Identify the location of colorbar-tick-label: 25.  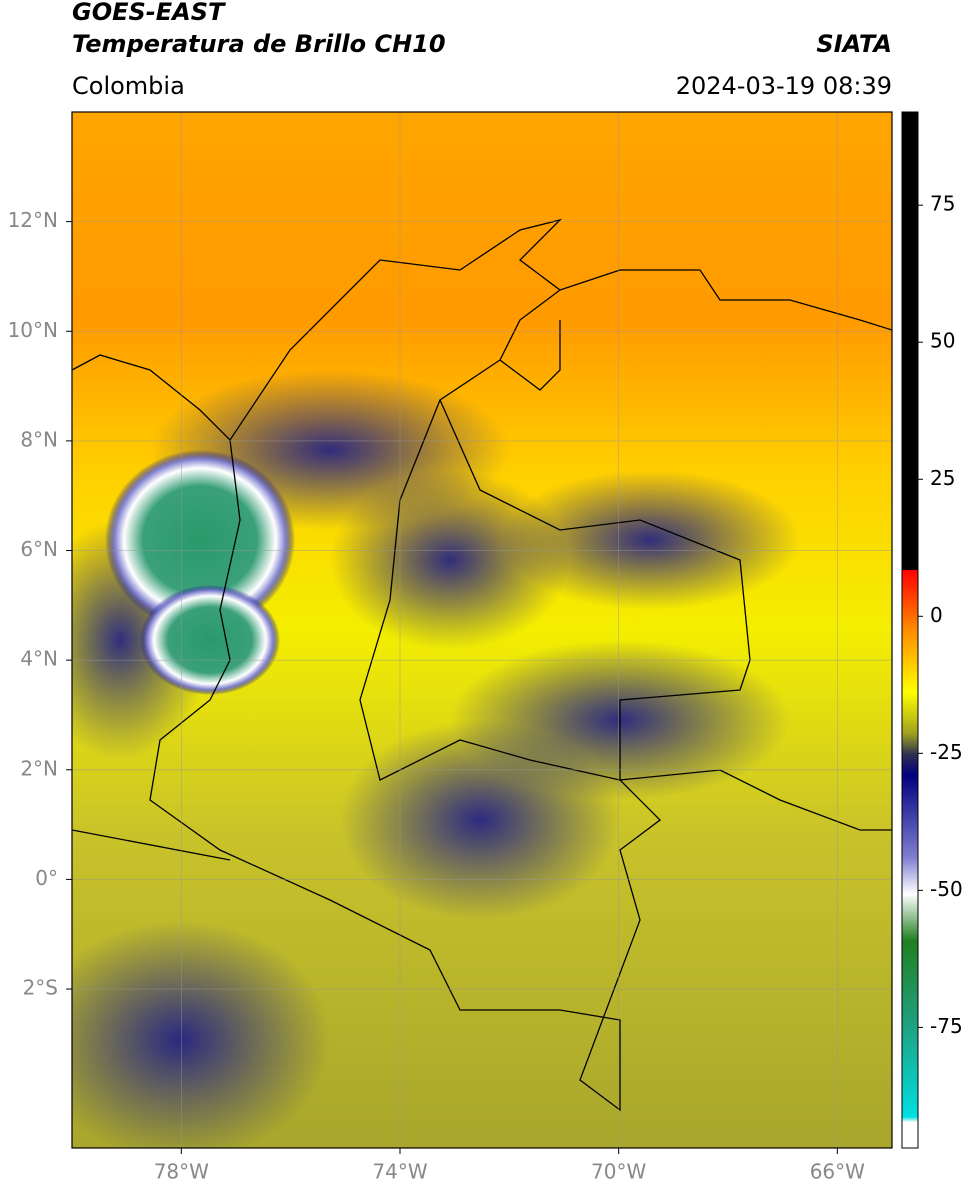
(942, 478).